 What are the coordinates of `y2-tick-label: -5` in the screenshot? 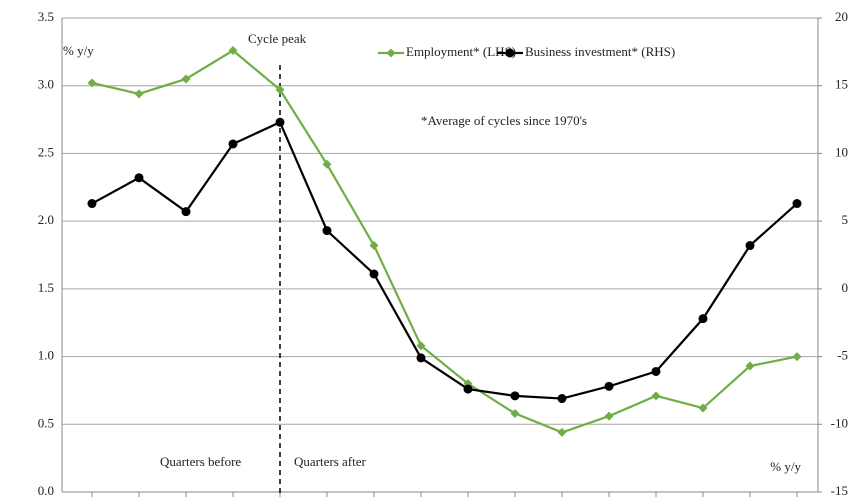 It's located at (842, 355).